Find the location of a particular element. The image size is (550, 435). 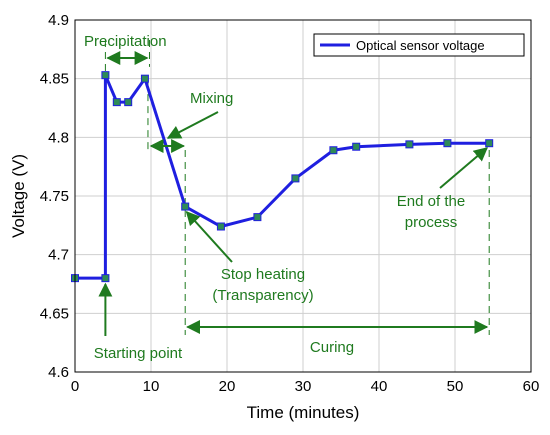

annotation-starting: Starting point is located at coordinates (138, 353).